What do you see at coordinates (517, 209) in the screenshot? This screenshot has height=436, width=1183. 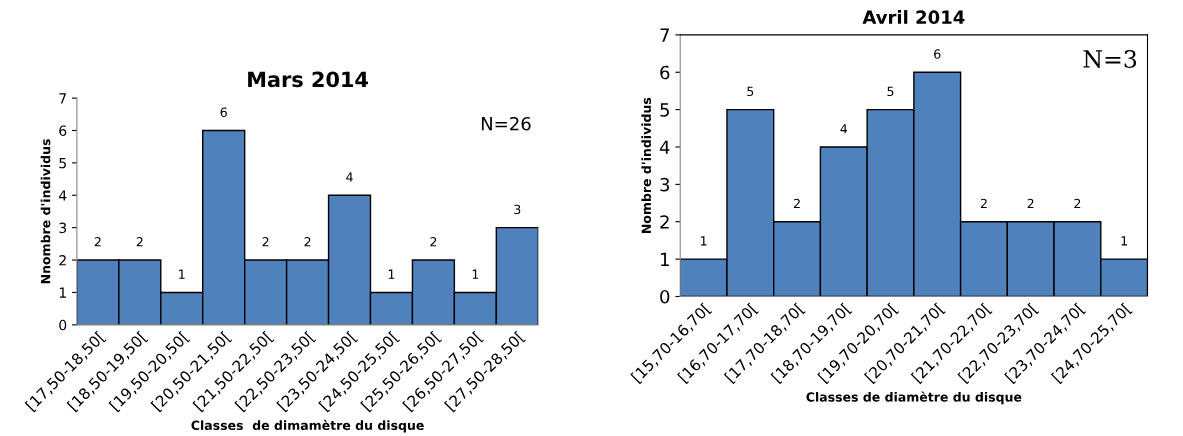 I see `data-label: 3` at bounding box center [517, 209].